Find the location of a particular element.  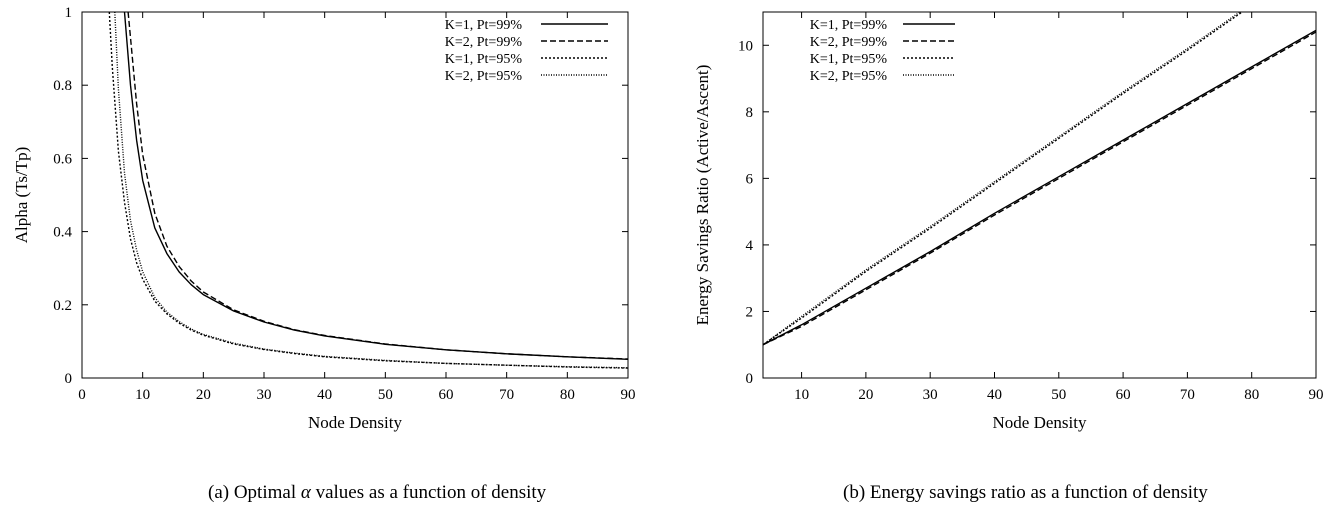

y-tick-label: 0.4 is located at coordinates (62, 233).